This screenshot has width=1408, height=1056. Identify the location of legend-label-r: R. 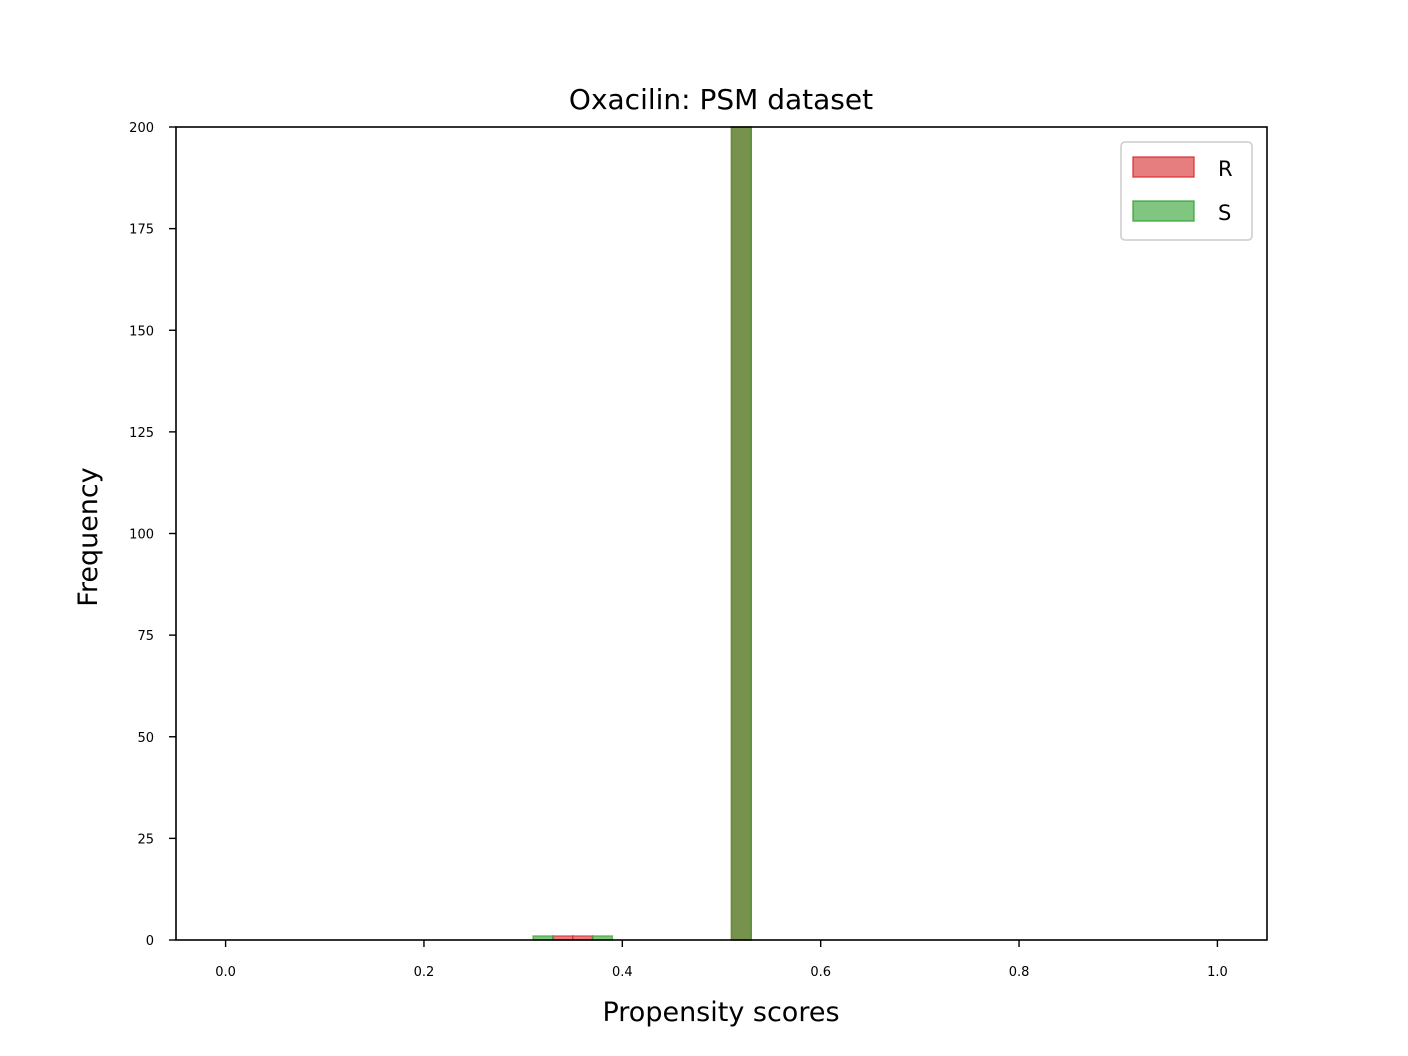
(1225, 169).